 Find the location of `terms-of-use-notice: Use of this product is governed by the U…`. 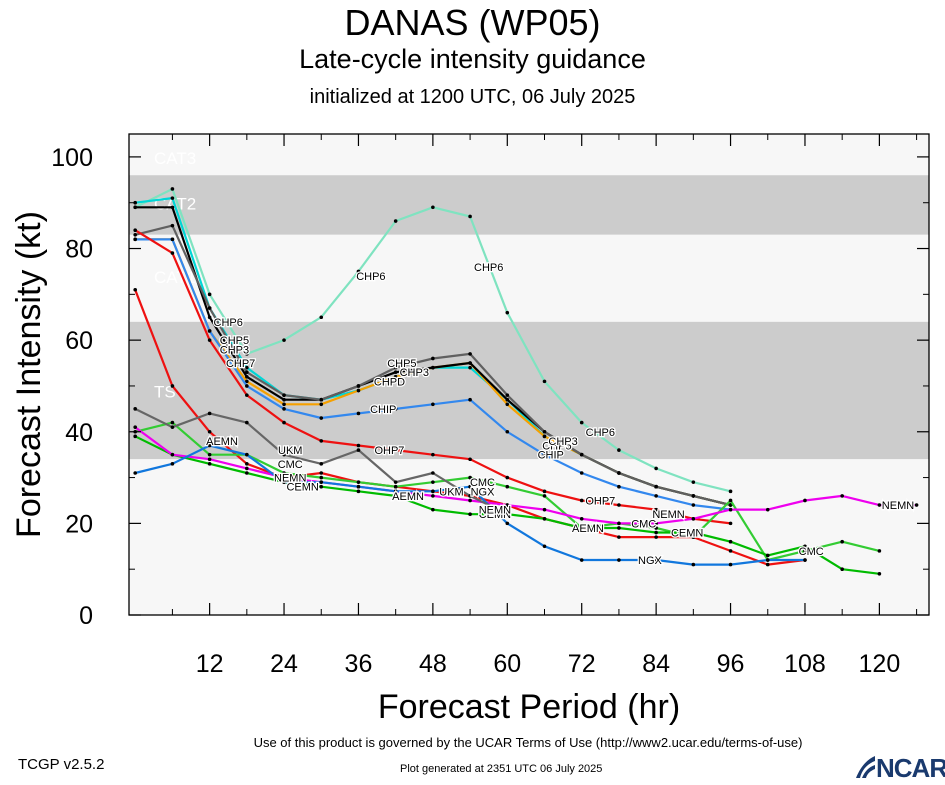

terms-of-use-notice: Use of this product is governed by the U… is located at coordinates (528, 742).